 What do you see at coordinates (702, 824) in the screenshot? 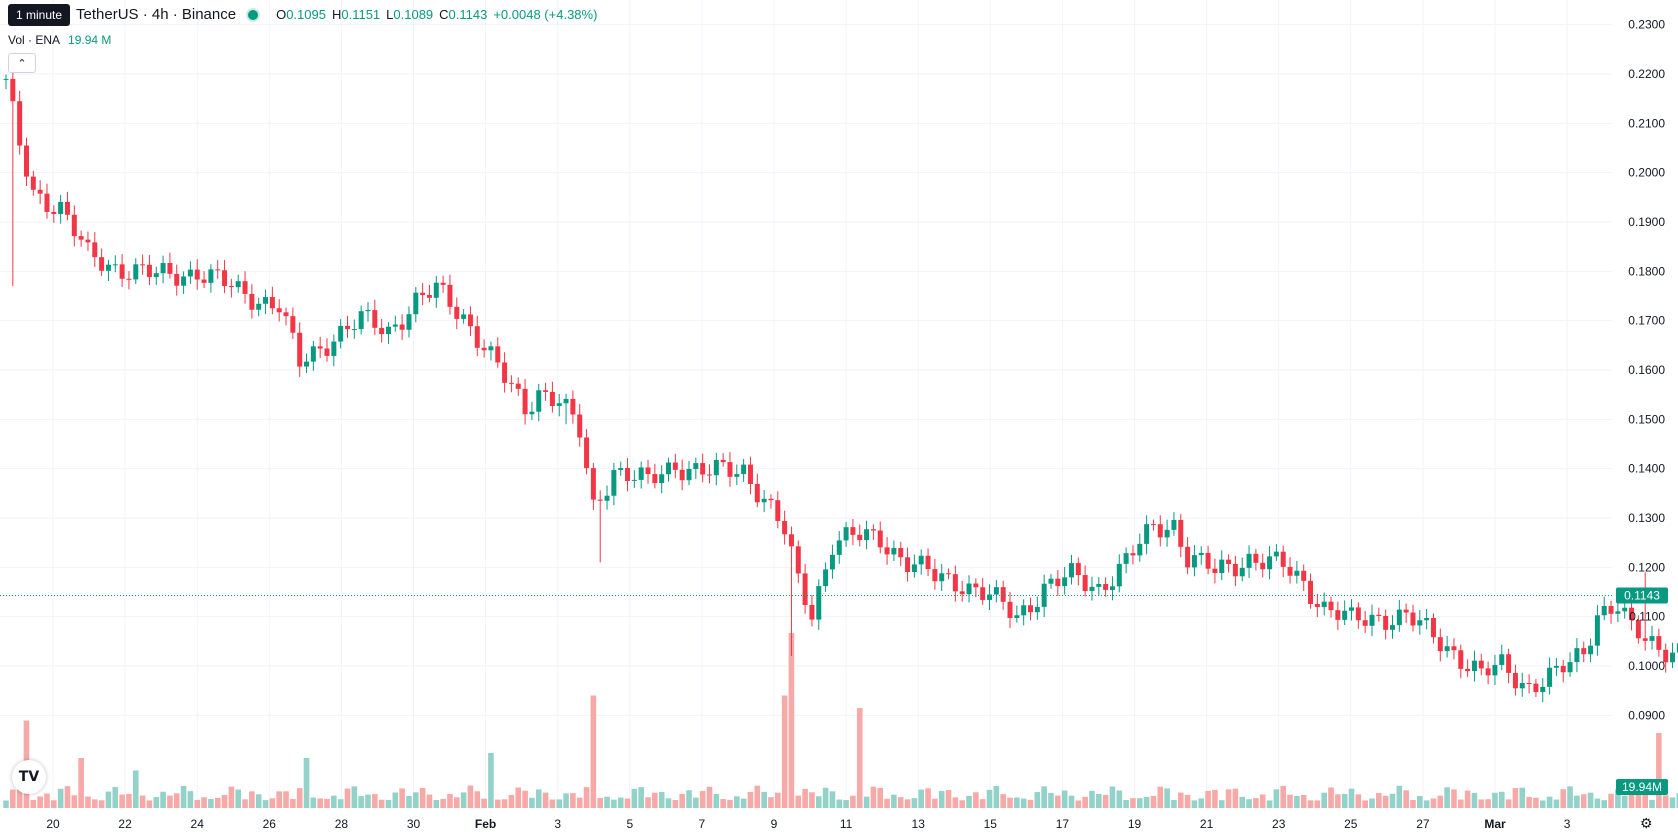
I see `time-tick-label: 7` at bounding box center [702, 824].